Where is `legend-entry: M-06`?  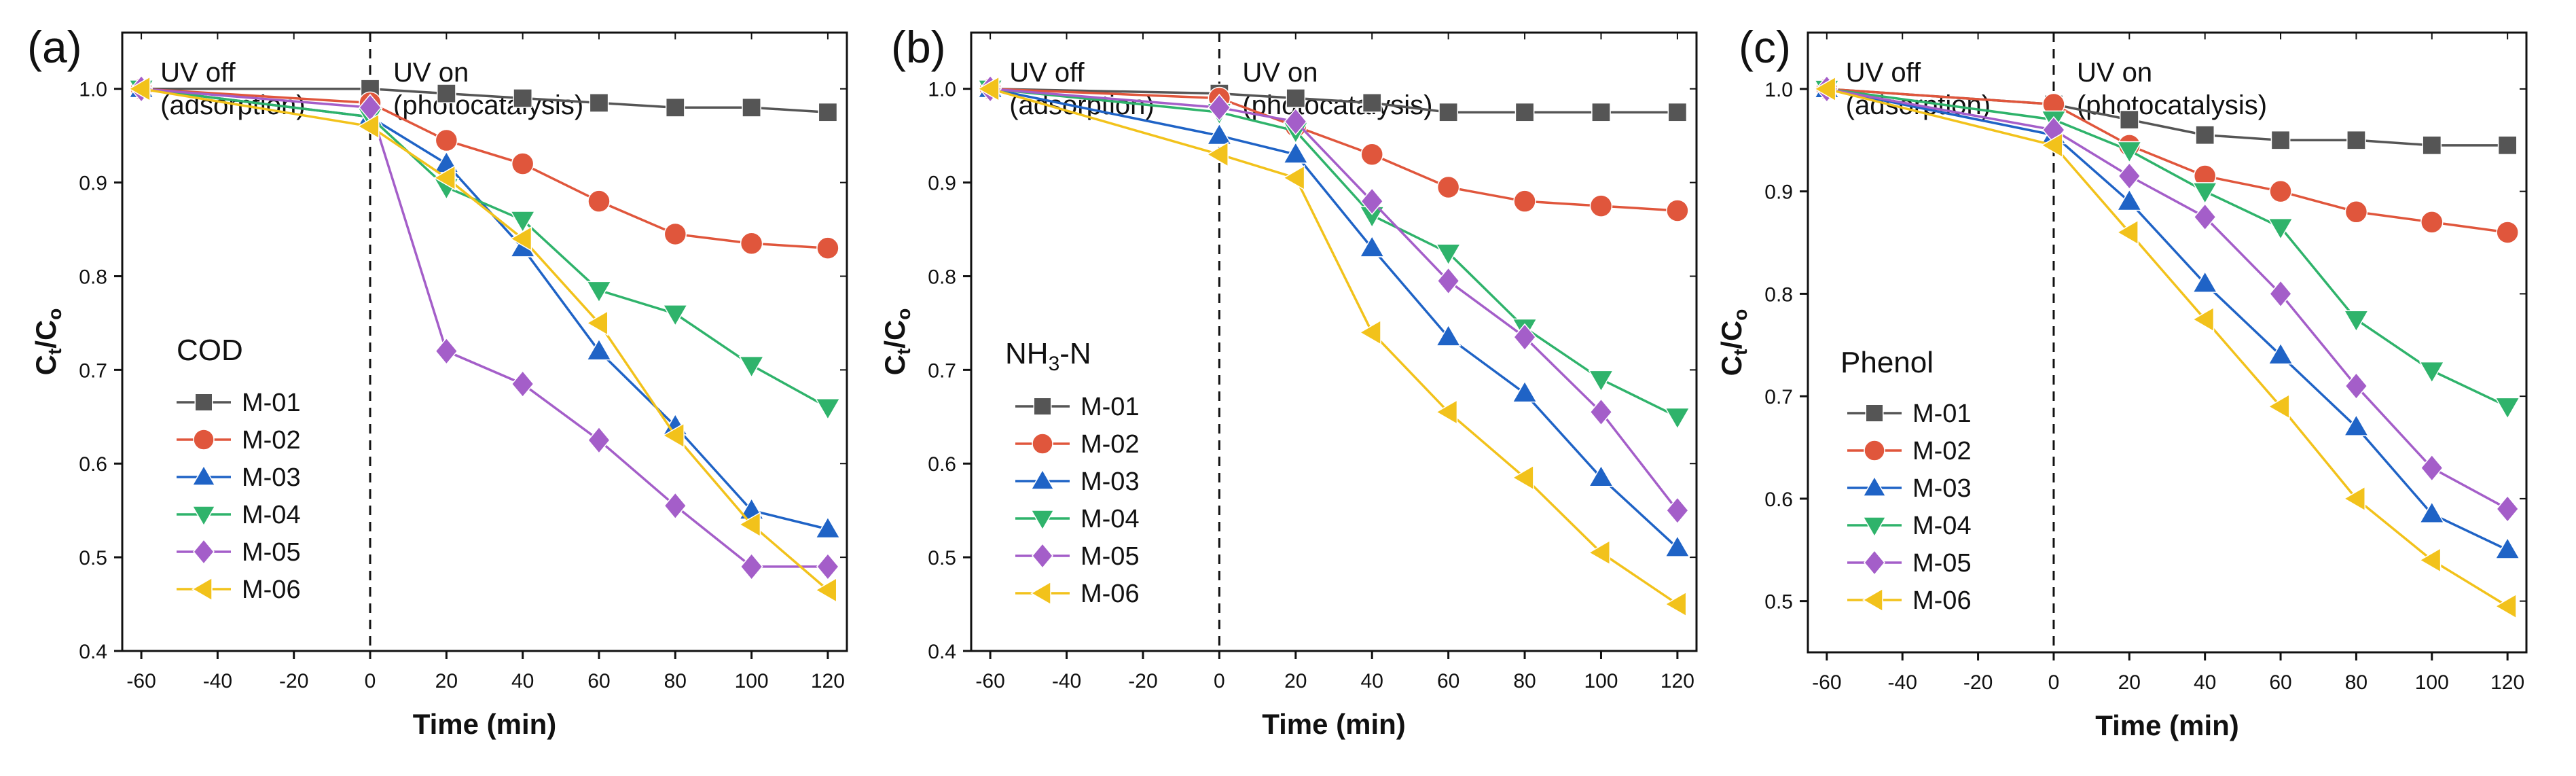
legend-entry: M-06 is located at coordinates (1909, 600).